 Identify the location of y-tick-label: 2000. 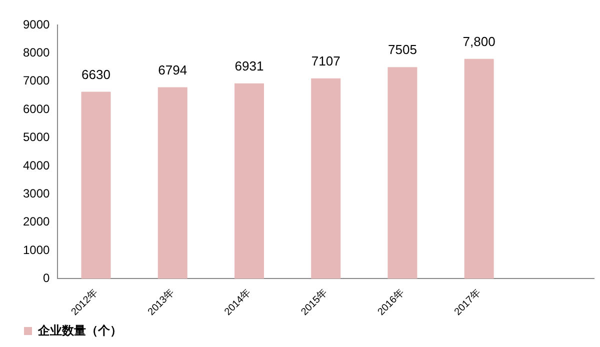
(36, 221).